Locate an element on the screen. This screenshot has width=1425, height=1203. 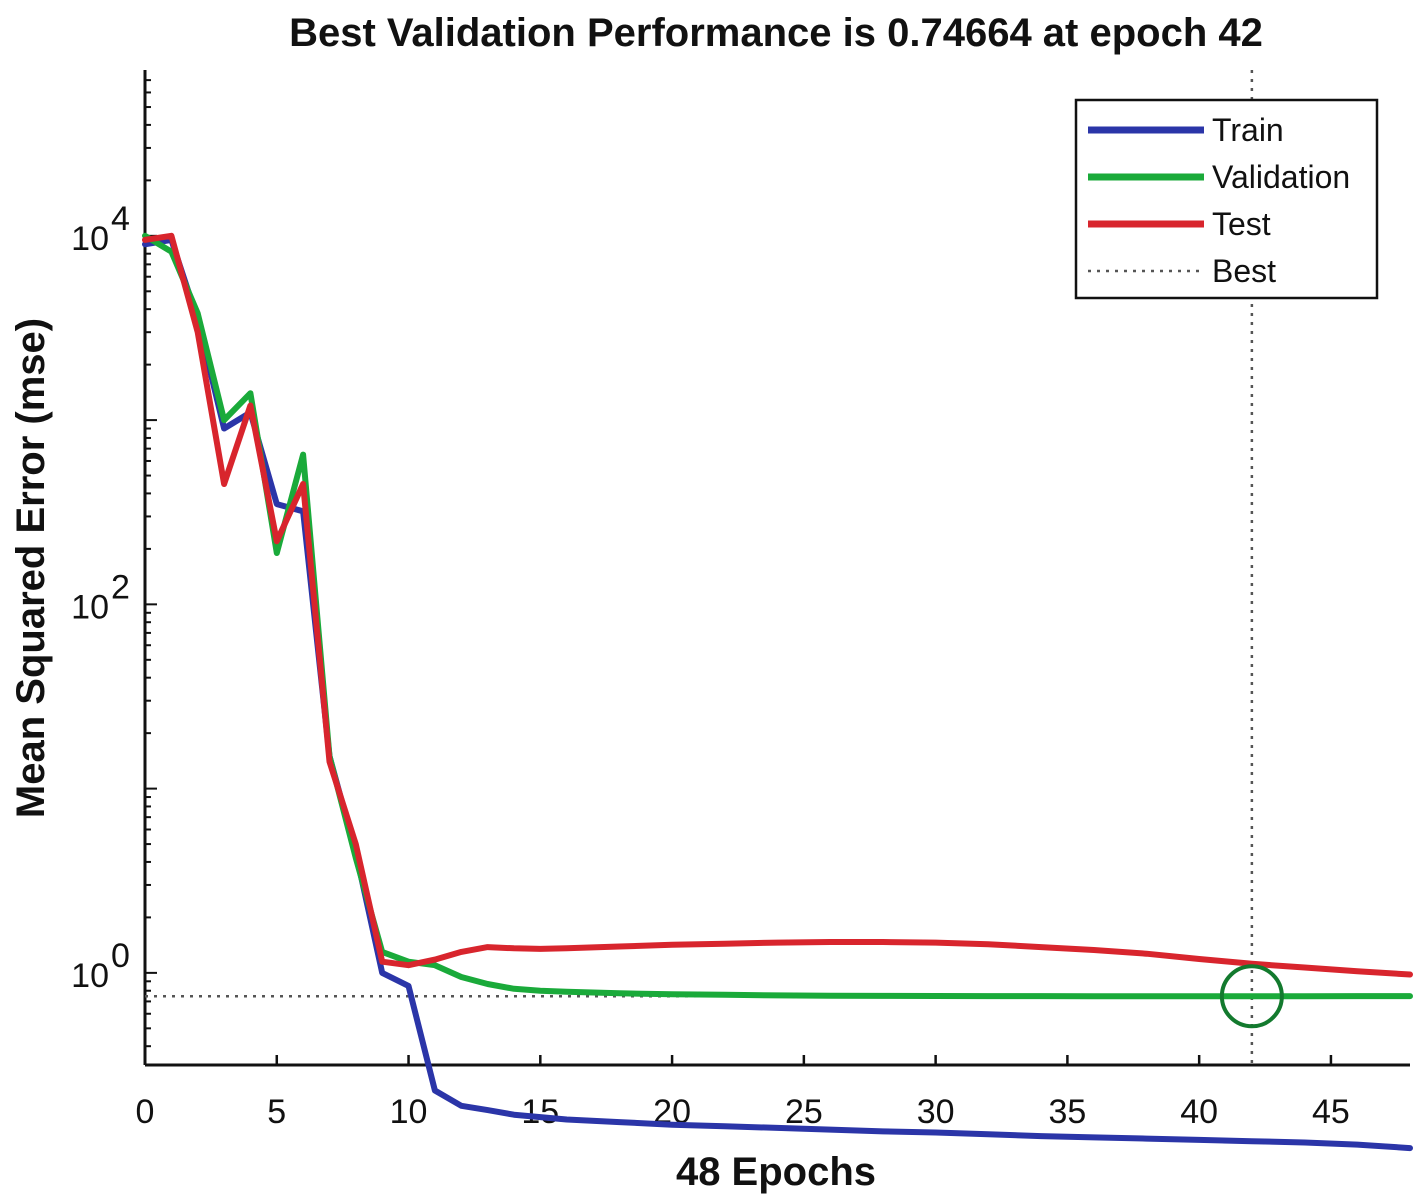
y-tick-exponent: 2 is located at coordinates (120, 587).